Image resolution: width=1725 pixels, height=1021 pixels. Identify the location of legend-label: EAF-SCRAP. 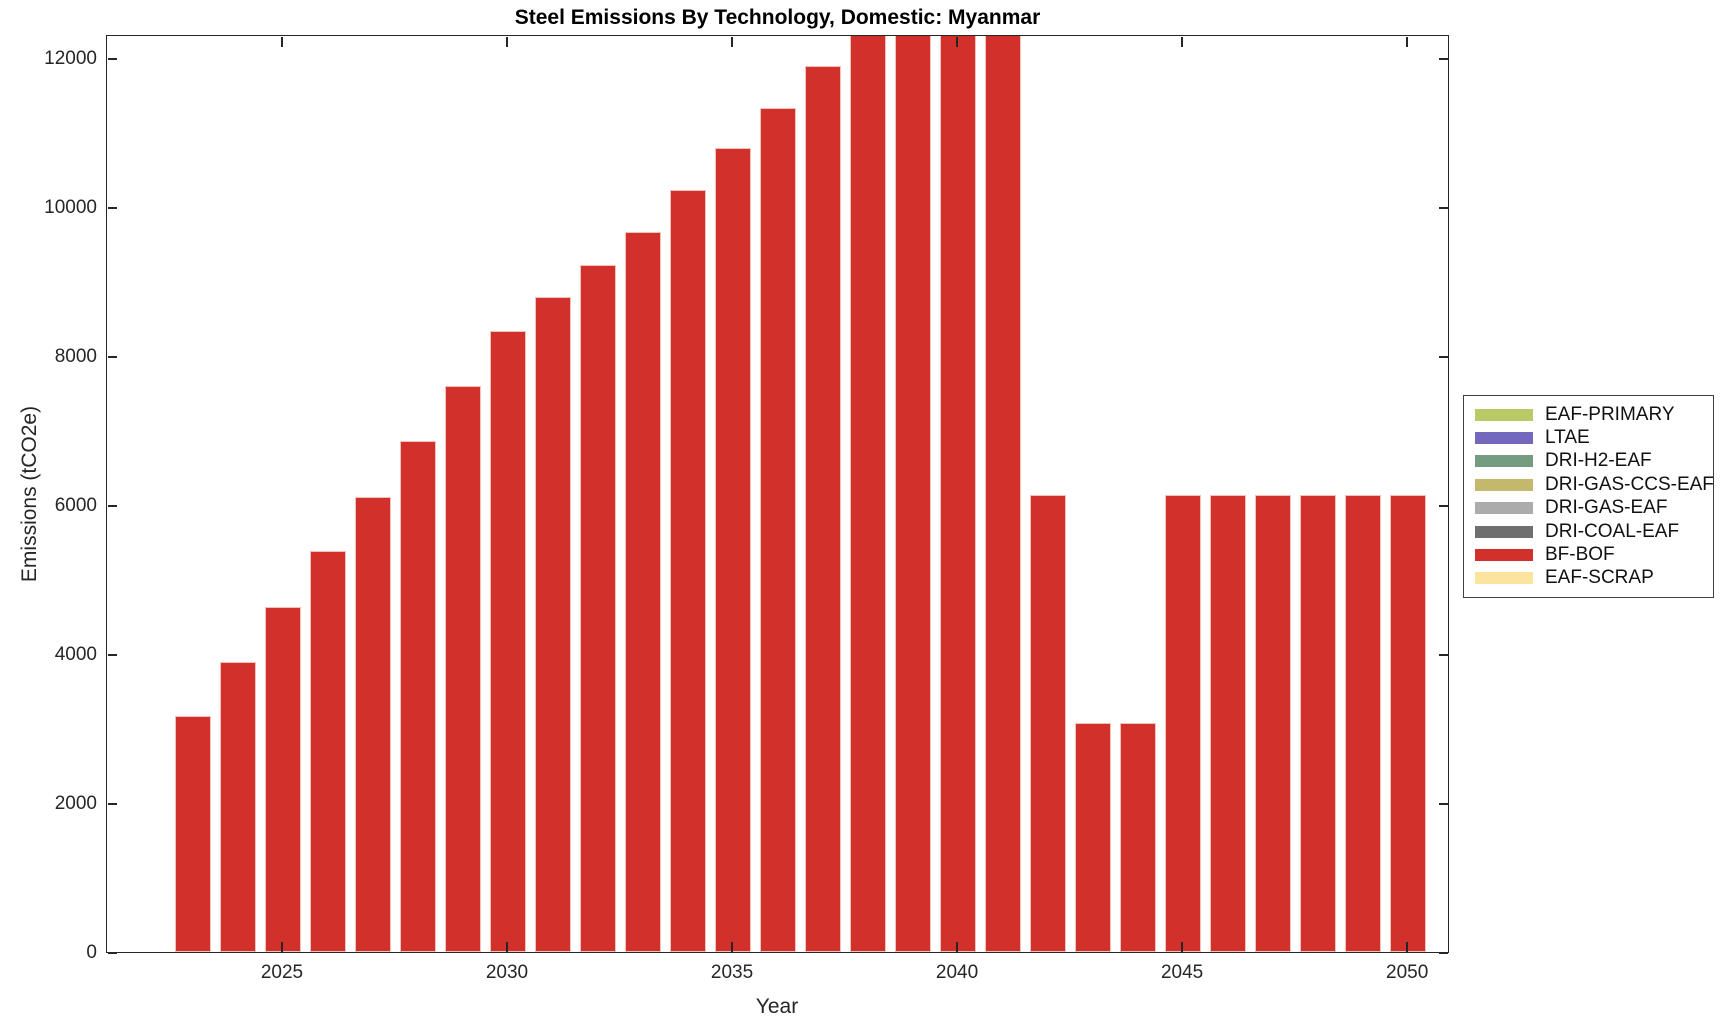
(1599, 578).